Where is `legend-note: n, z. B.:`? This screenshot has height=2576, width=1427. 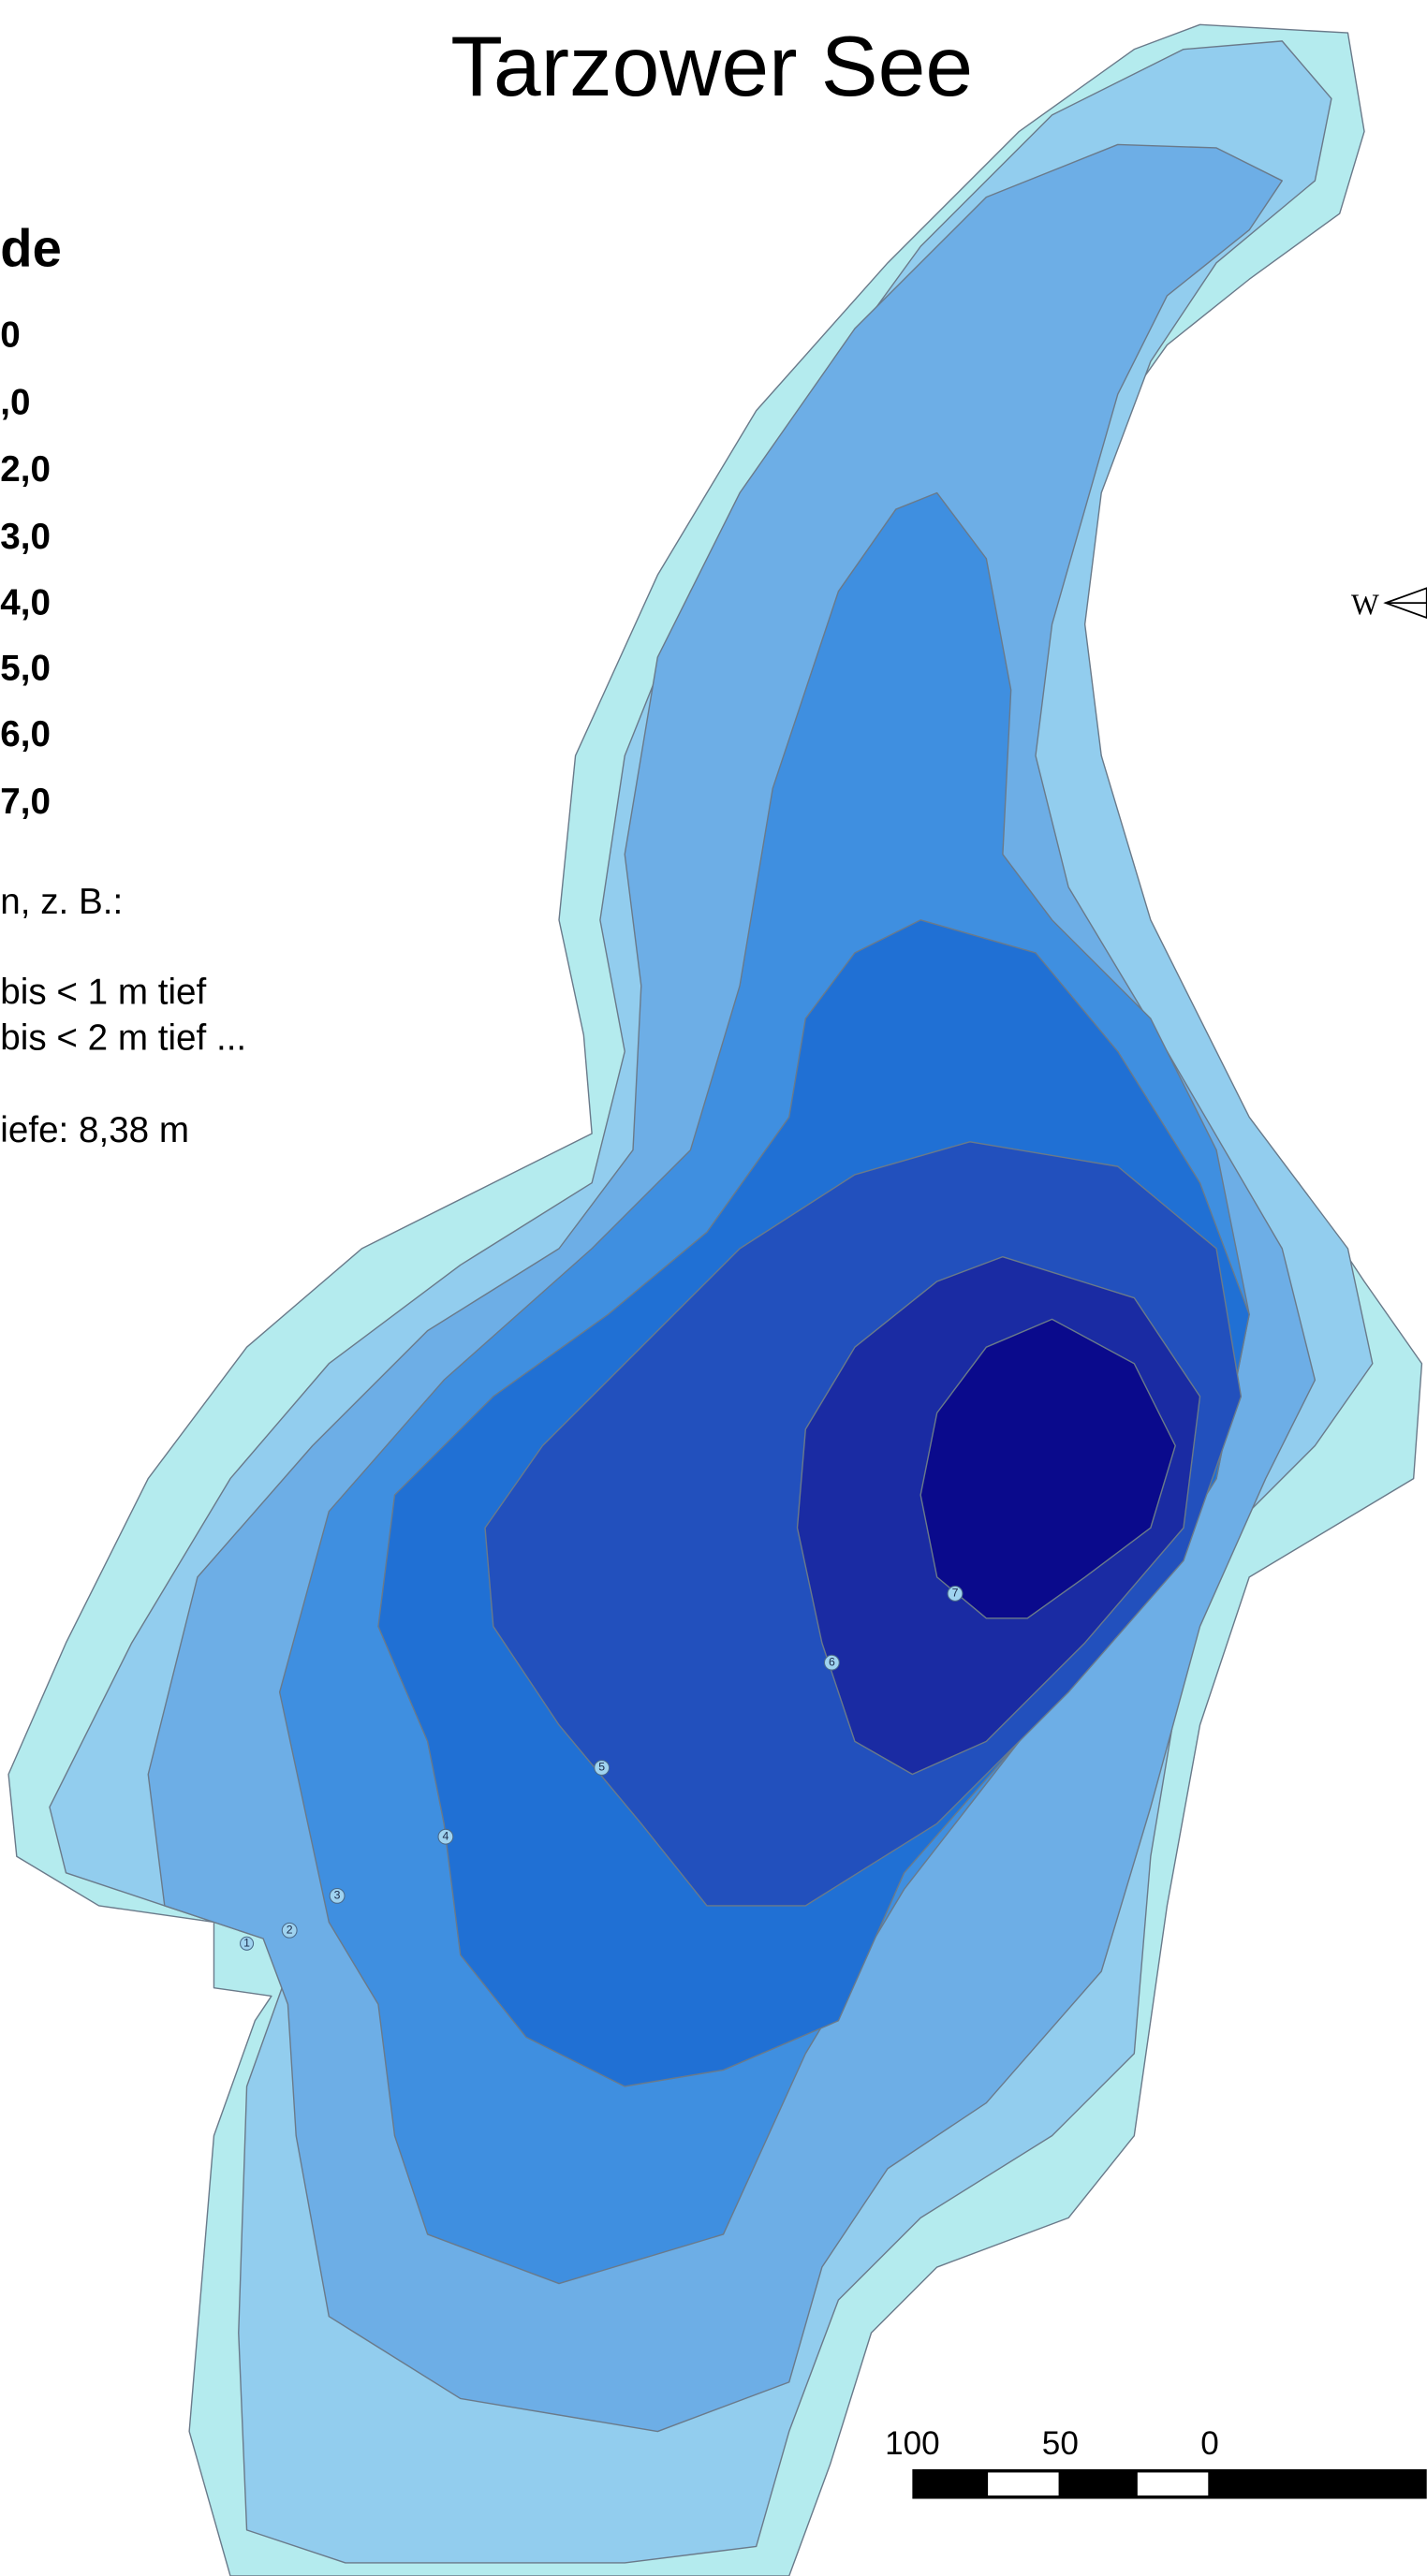 legend-note: n, z. B.: is located at coordinates (61, 902).